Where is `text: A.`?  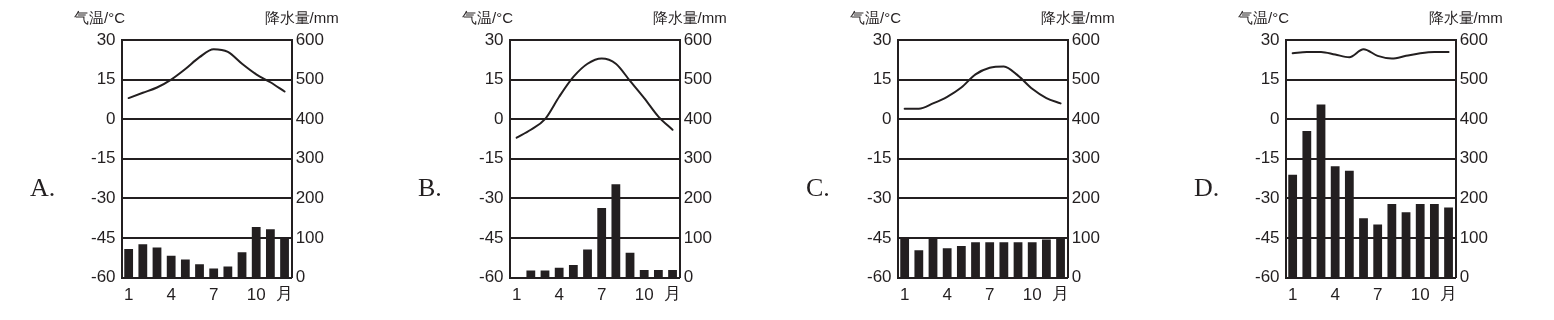
text: A. is located at coordinates (43, 187).